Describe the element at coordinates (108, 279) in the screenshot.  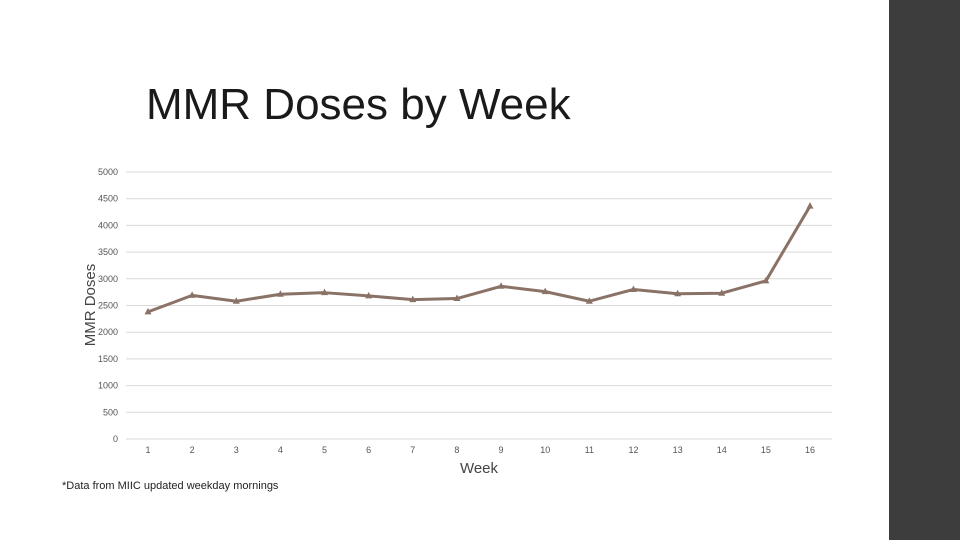
I see `y-tick-label: 3000` at that location.